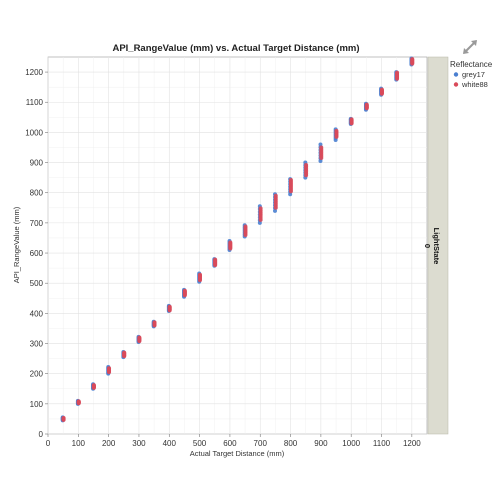 This screenshot has height=500, width=500. What do you see at coordinates (37, 404) in the screenshot?
I see `y-tick-label: 100` at bounding box center [37, 404].